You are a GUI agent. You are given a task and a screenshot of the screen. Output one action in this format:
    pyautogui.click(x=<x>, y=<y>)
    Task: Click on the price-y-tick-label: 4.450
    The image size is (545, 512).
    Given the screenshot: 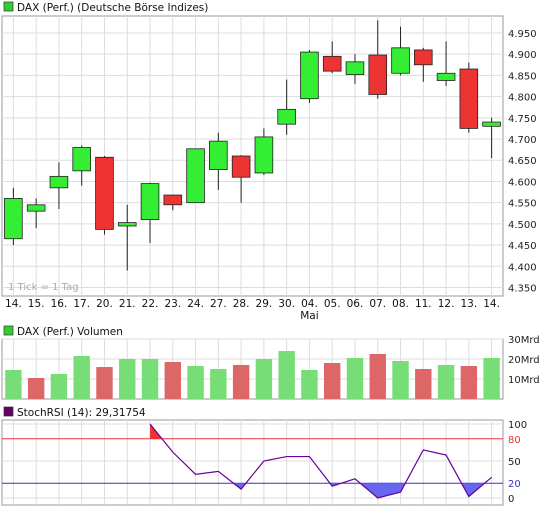 What is the action you would take?
    pyautogui.click(x=522, y=246)
    